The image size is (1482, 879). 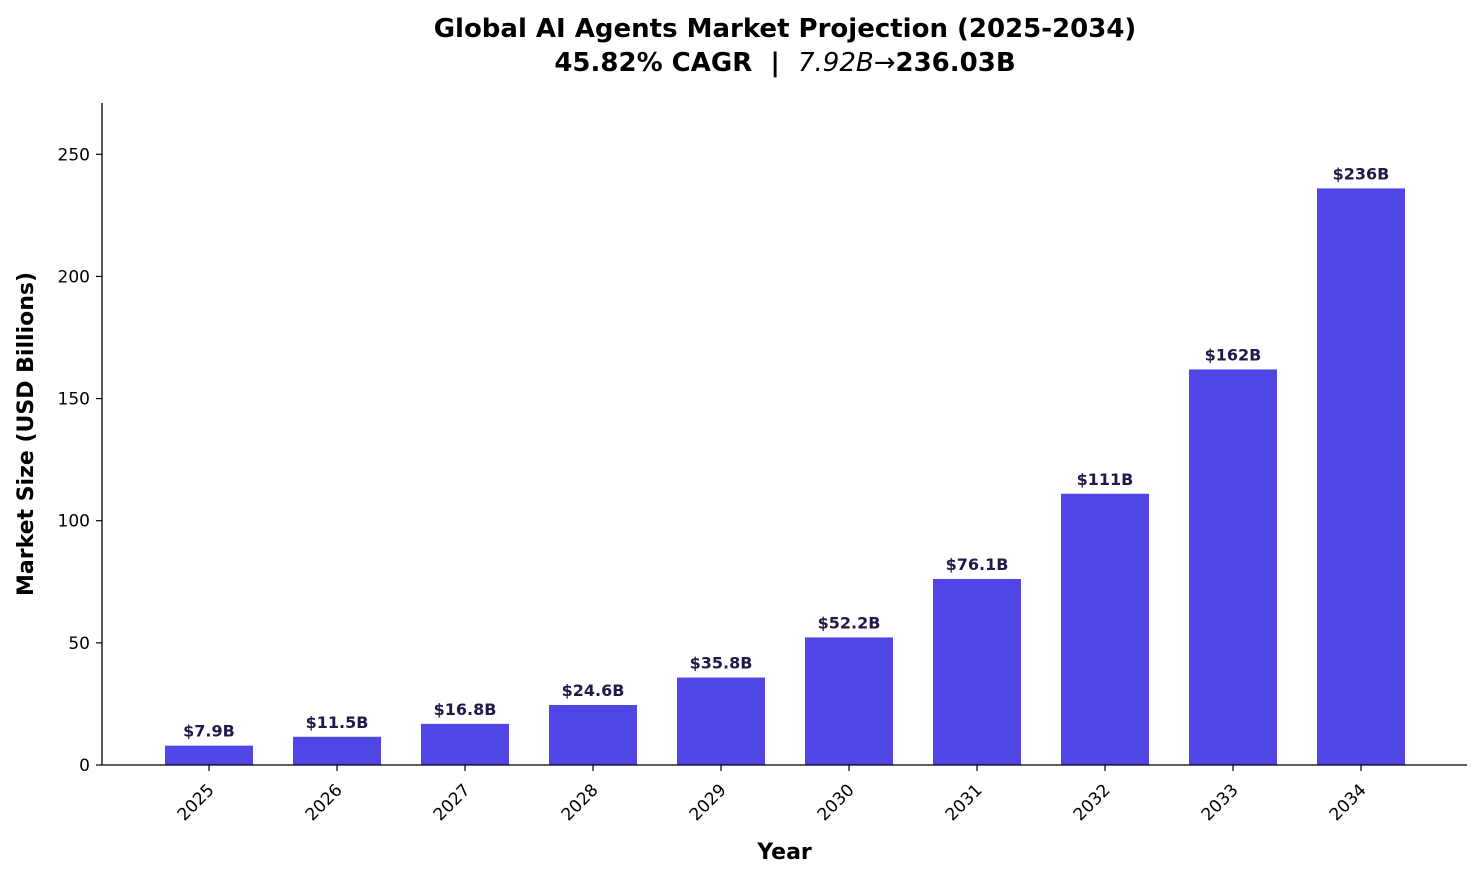 What do you see at coordinates (977, 671) in the screenshot?
I see `bar-2031` at bounding box center [977, 671].